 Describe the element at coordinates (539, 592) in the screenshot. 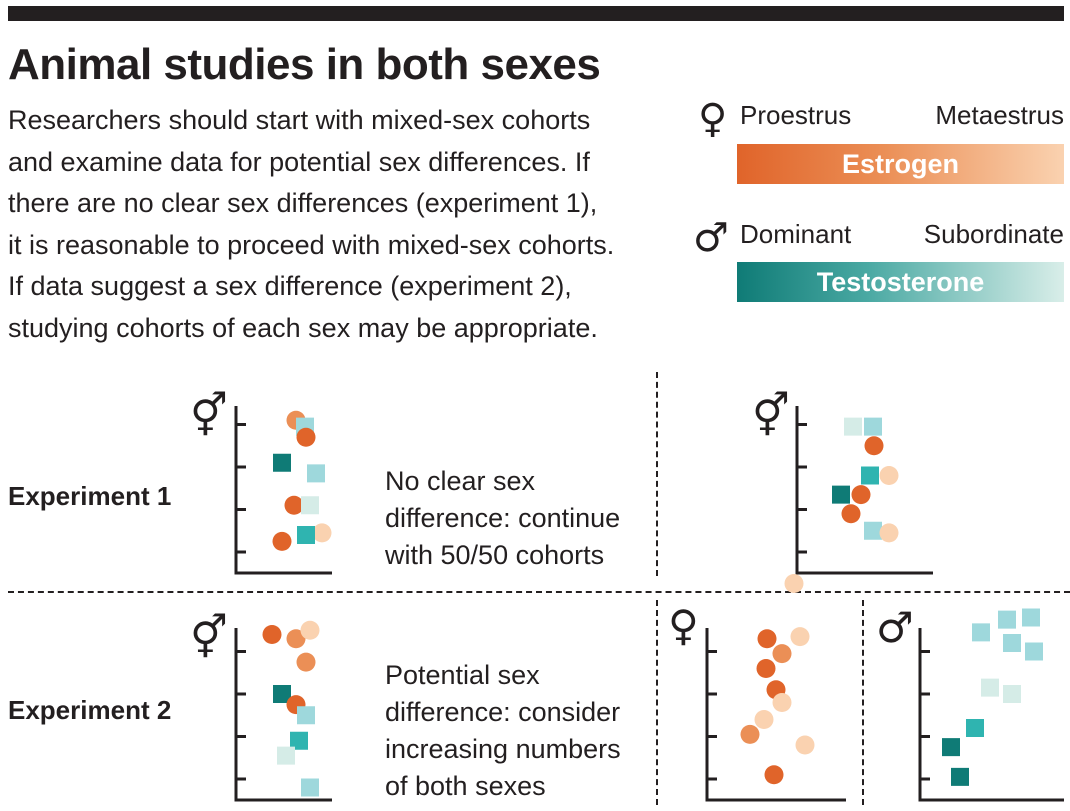

I see `experiment-divider` at that location.